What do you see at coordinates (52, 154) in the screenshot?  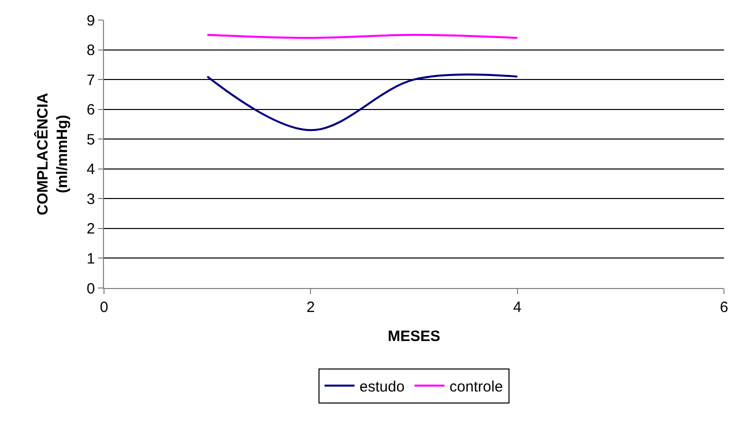 I see `y-axis-title: COMPLACÊNCIA (ml/mmHg)` at bounding box center [52, 154].